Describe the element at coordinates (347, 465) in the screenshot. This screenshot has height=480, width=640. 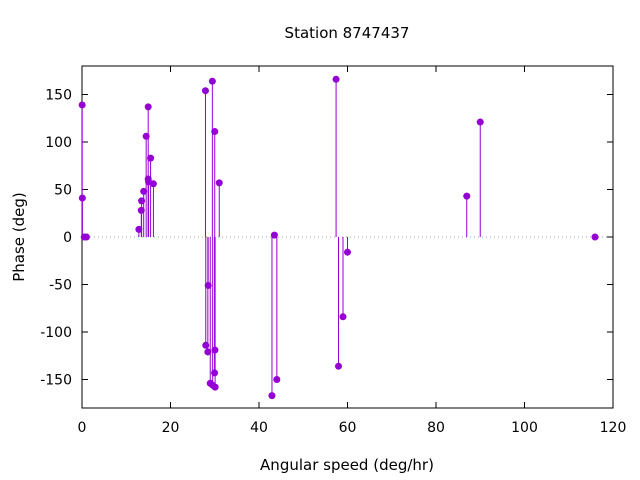
I see `x-axis-label: Angular speed (deg/hr)` at that location.